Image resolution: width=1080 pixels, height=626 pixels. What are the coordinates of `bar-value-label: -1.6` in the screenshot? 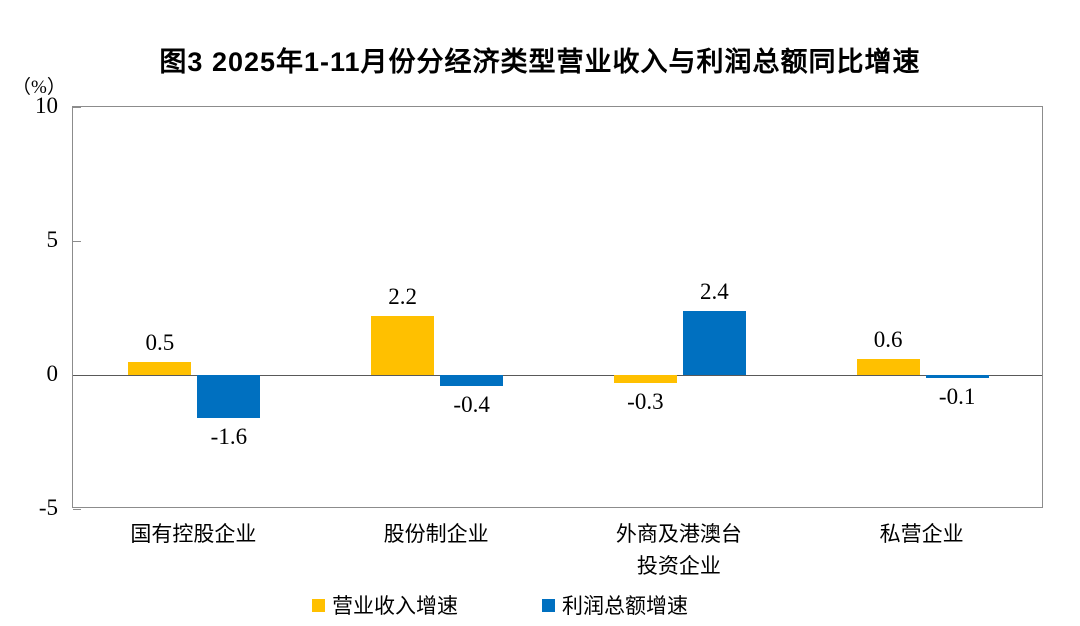 It's located at (229, 436).